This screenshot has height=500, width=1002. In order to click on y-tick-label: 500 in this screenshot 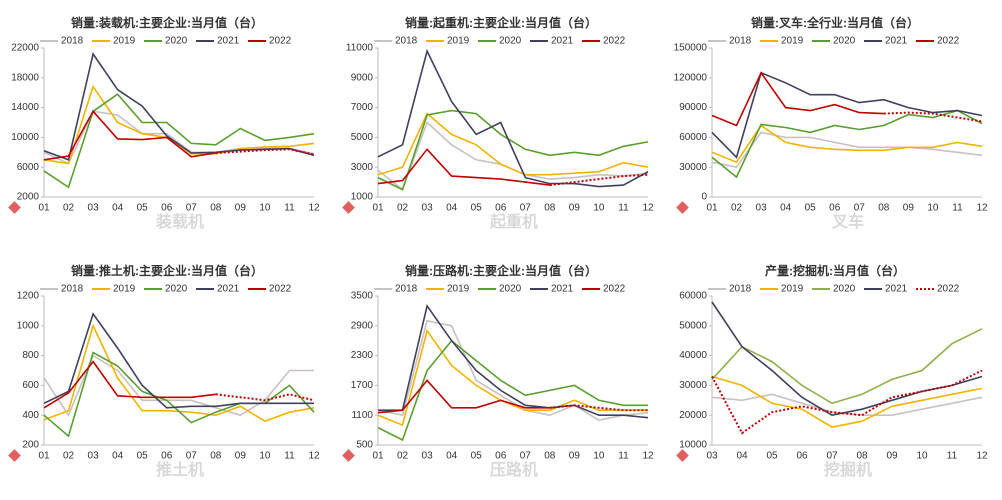, I will do `click(364, 445)`.